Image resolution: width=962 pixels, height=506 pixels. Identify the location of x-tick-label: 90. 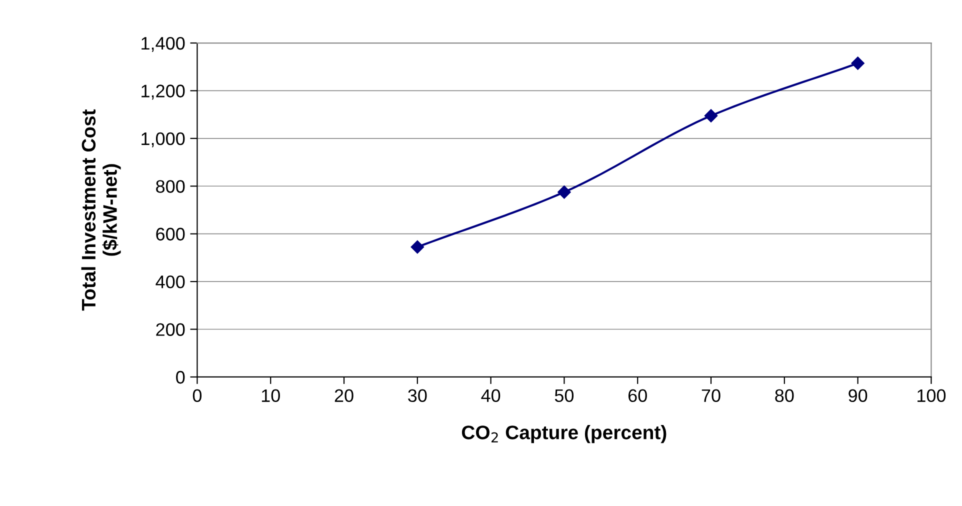
(858, 395).